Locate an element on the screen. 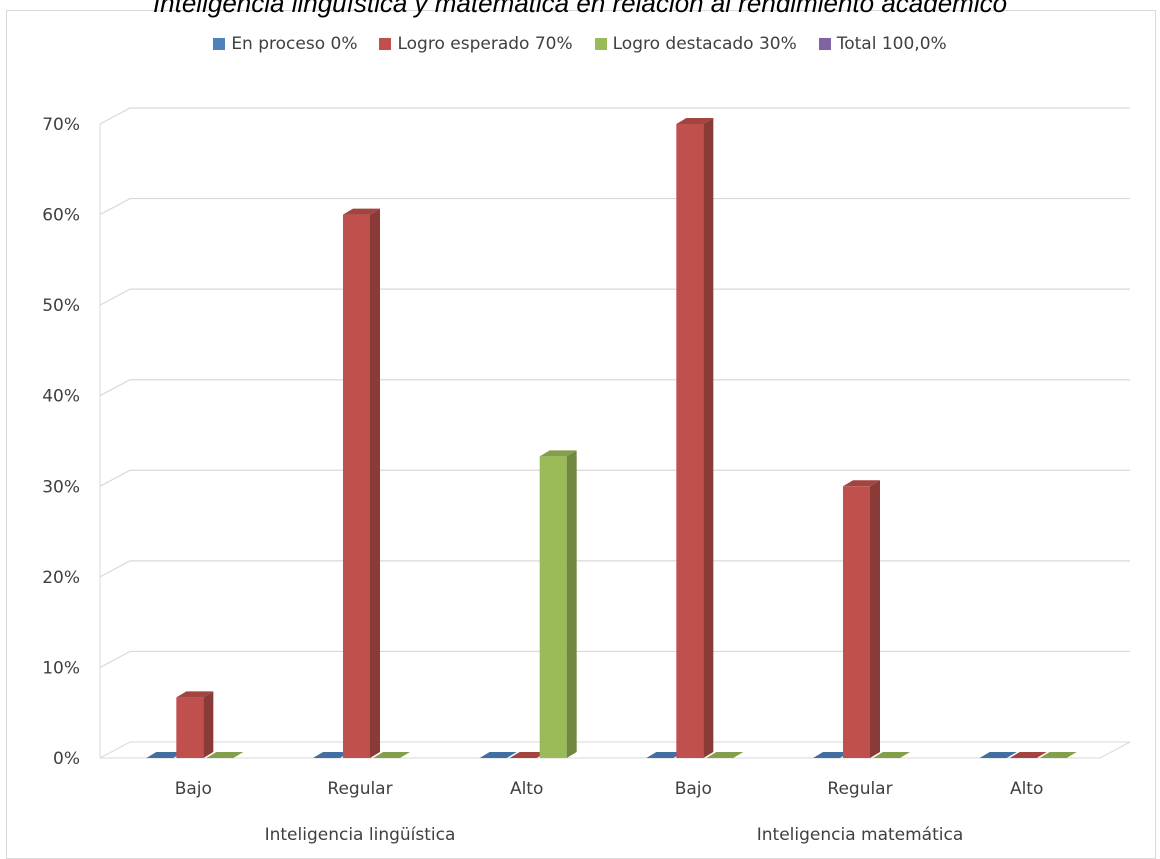 Image resolution: width=1160 pixels, height=859 pixels. legend-item: Logro esperado 70% is located at coordinates (476, 44).